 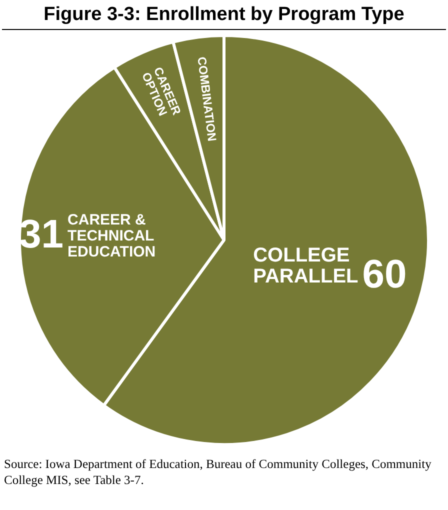 I want to click on data-label: 60, so click(x=384, y=274).